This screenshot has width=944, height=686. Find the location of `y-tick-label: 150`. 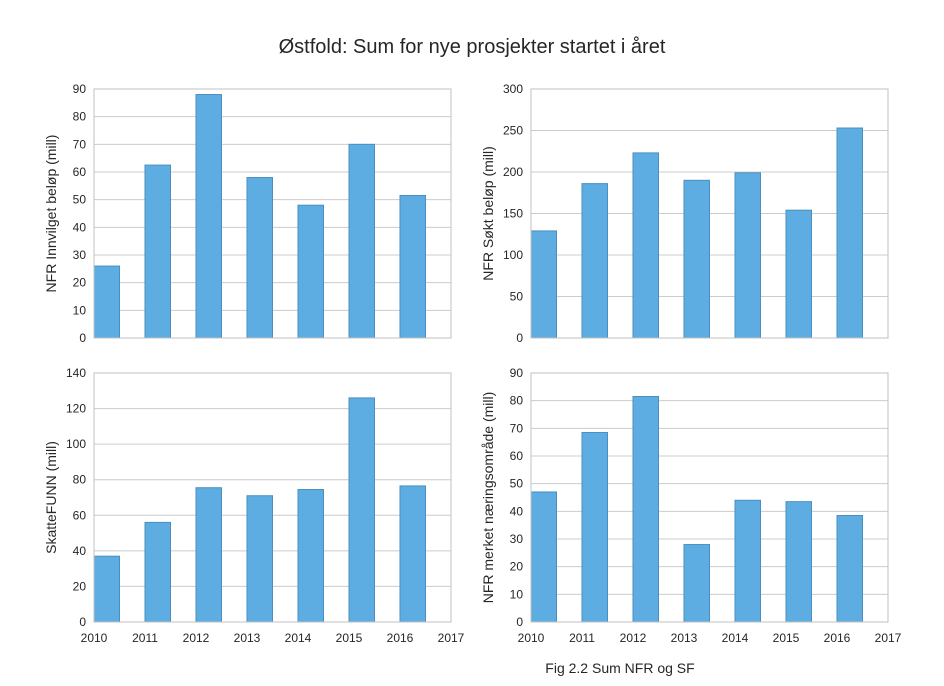

y-tick-label: 150 is located at coordinates (513, 214).